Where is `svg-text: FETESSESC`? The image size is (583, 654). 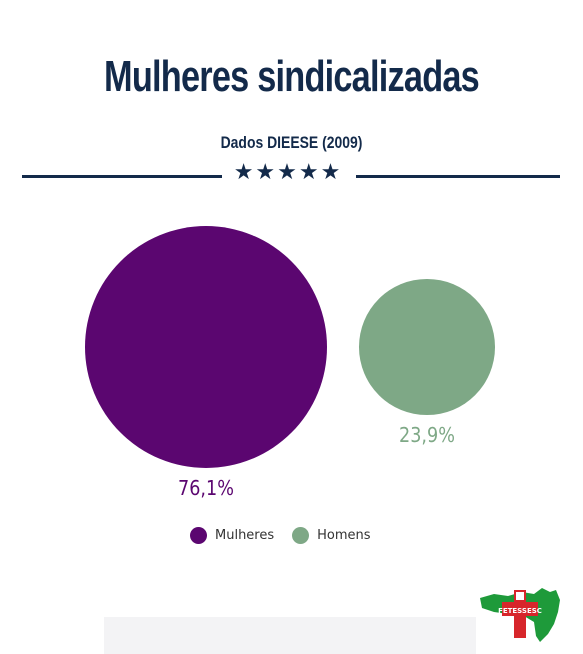
svg-text: FETESSESC is located at coordinates (520, 611).